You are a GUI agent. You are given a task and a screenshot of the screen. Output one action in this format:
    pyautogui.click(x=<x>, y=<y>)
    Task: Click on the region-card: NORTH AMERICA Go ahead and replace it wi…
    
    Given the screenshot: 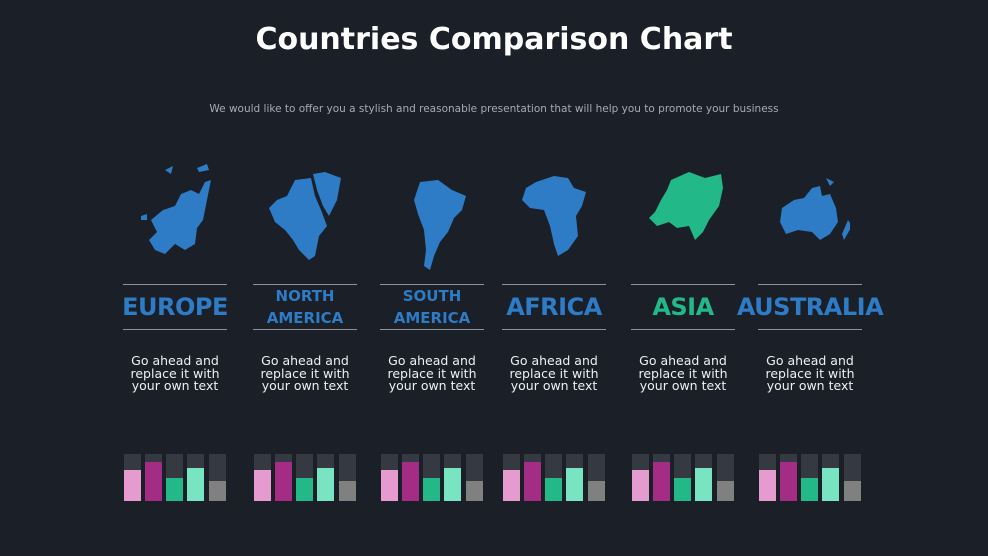 What is the action you would take?
    pyautogui.click(x=305, y=330)
    